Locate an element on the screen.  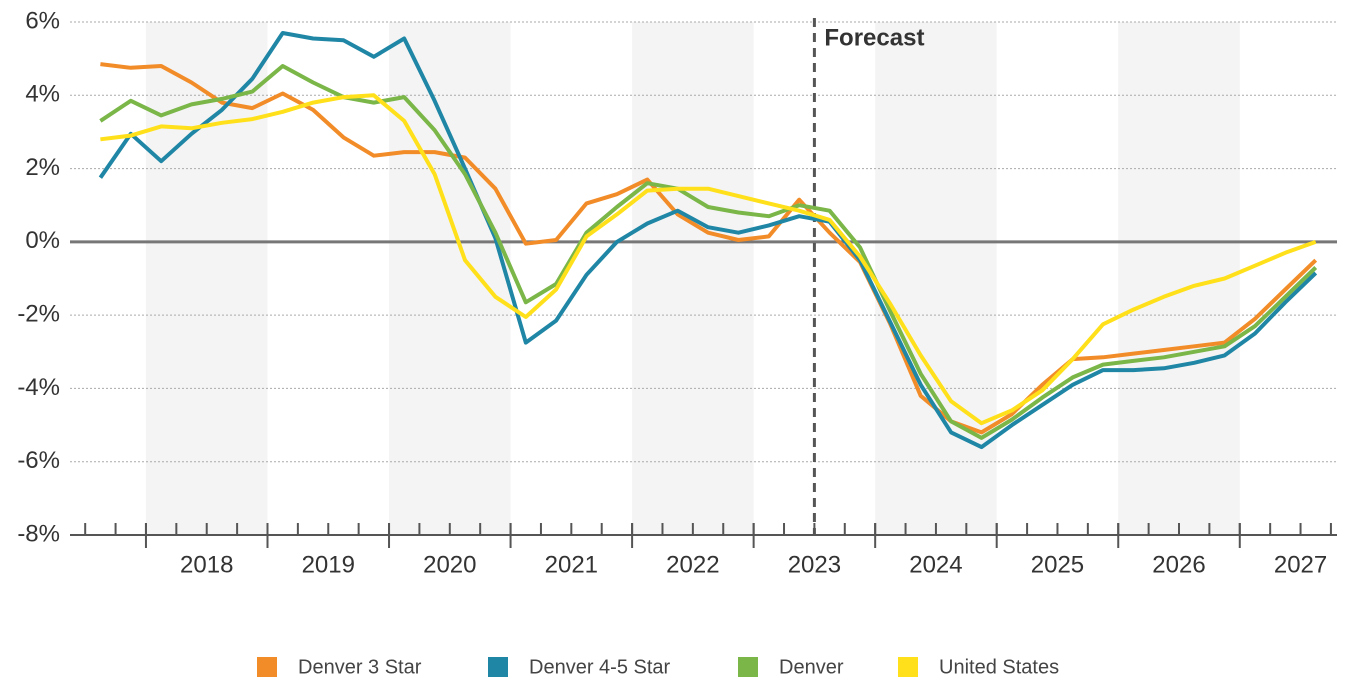
y-tick-label: 2% is located at coordinates (42, 167).